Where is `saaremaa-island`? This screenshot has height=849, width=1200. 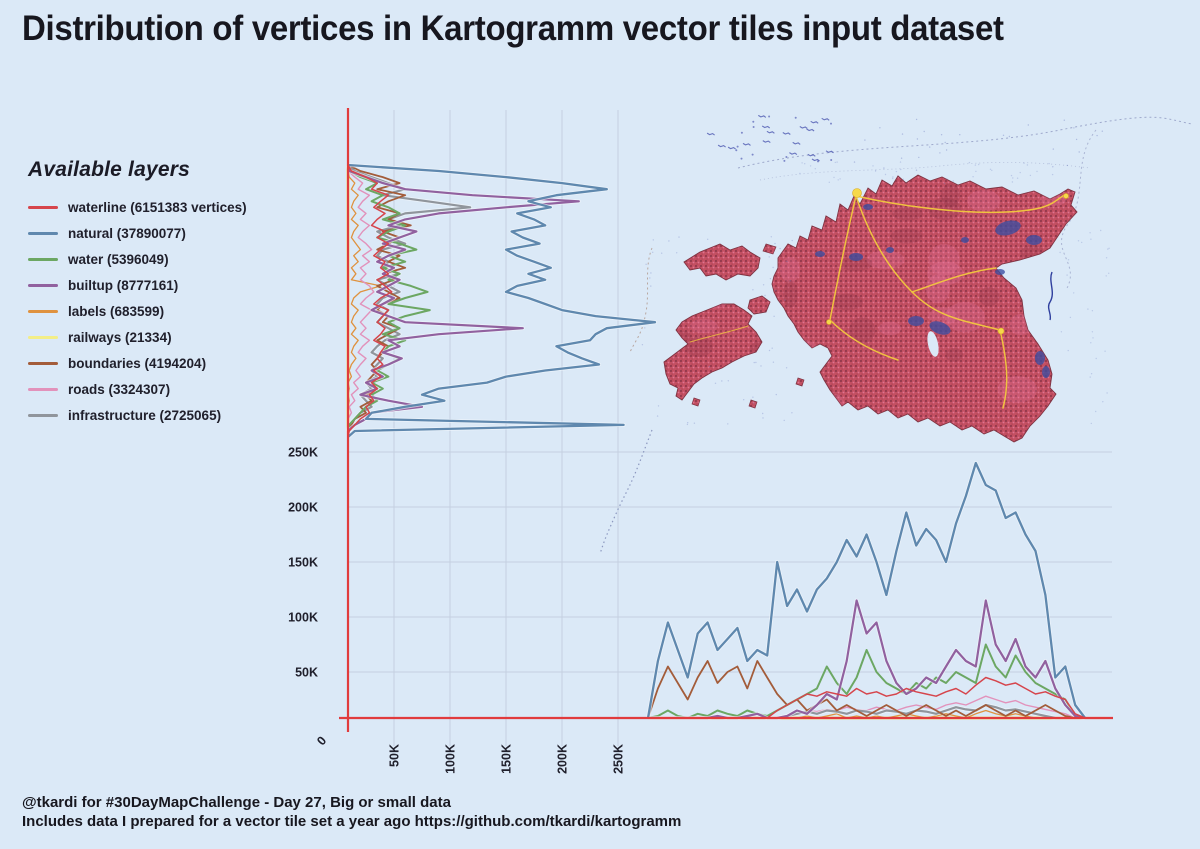 saaremaa-island is located at coordinates (713, 352).